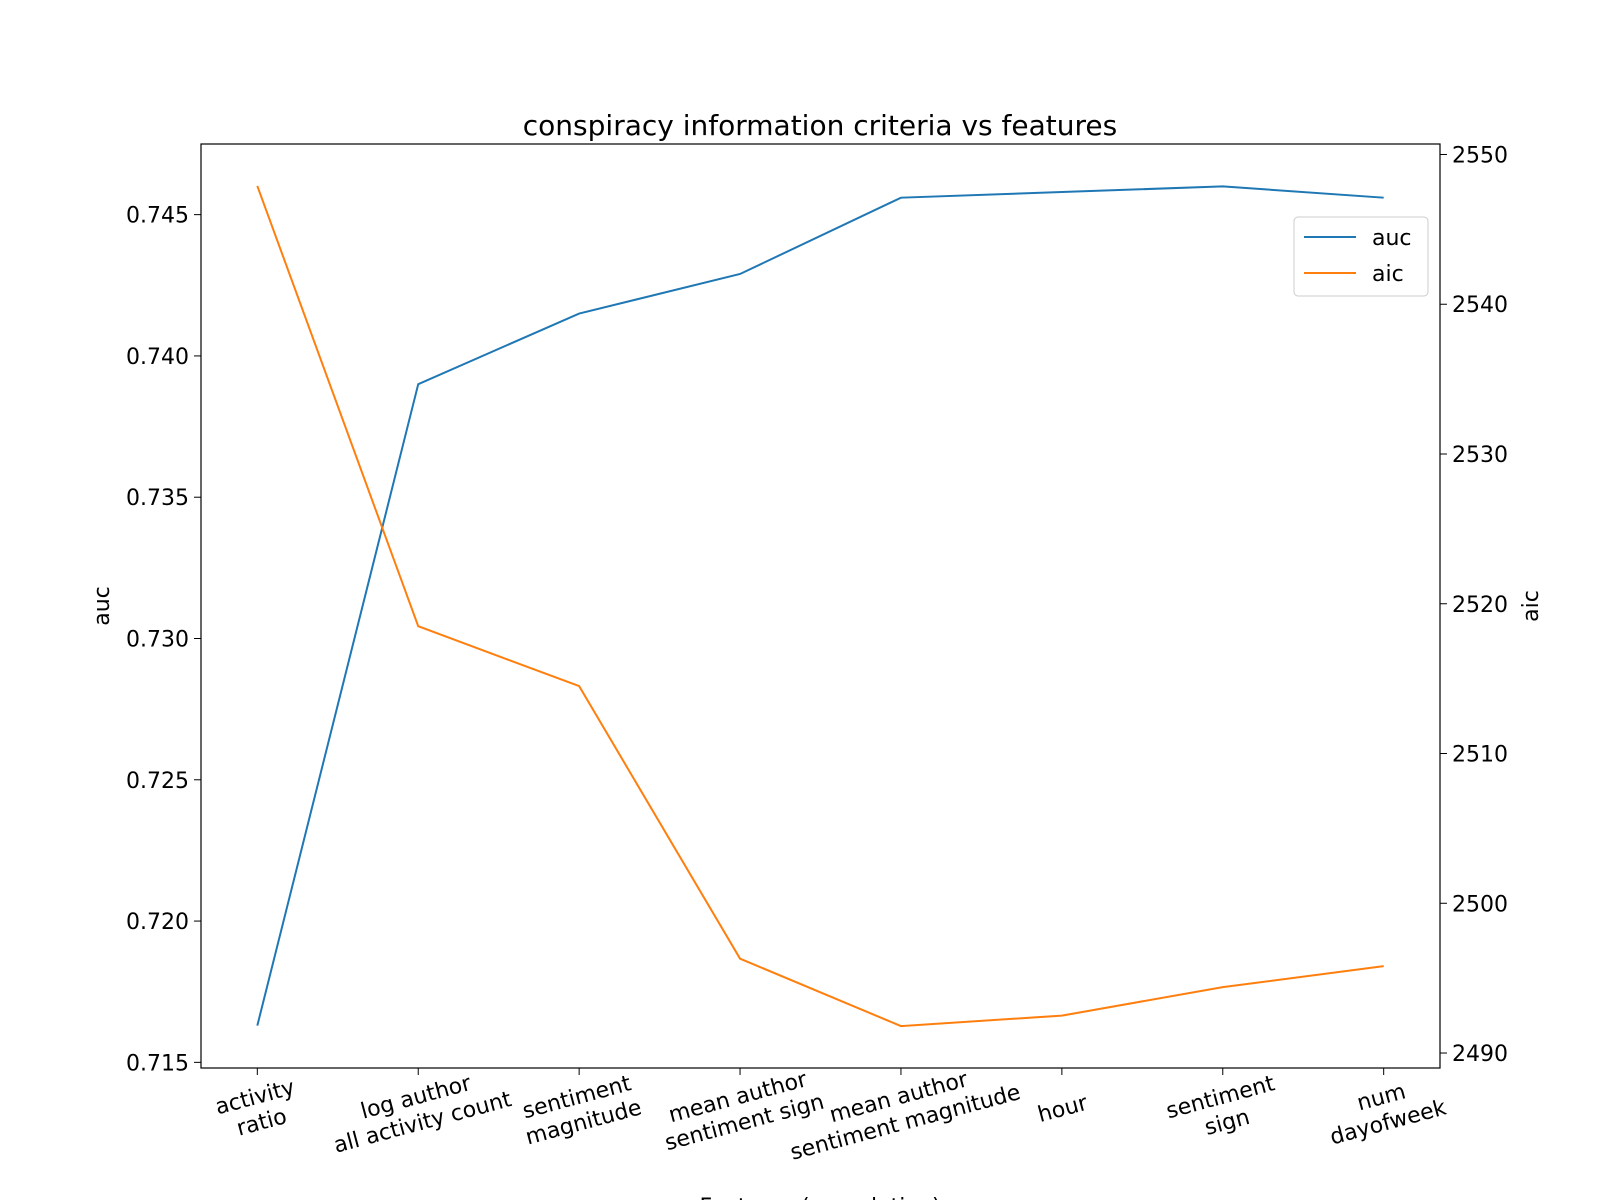 This screenshot has height=1200, width=1600. I want to click on y2-tick-label: 2500, so click(1480, 904).